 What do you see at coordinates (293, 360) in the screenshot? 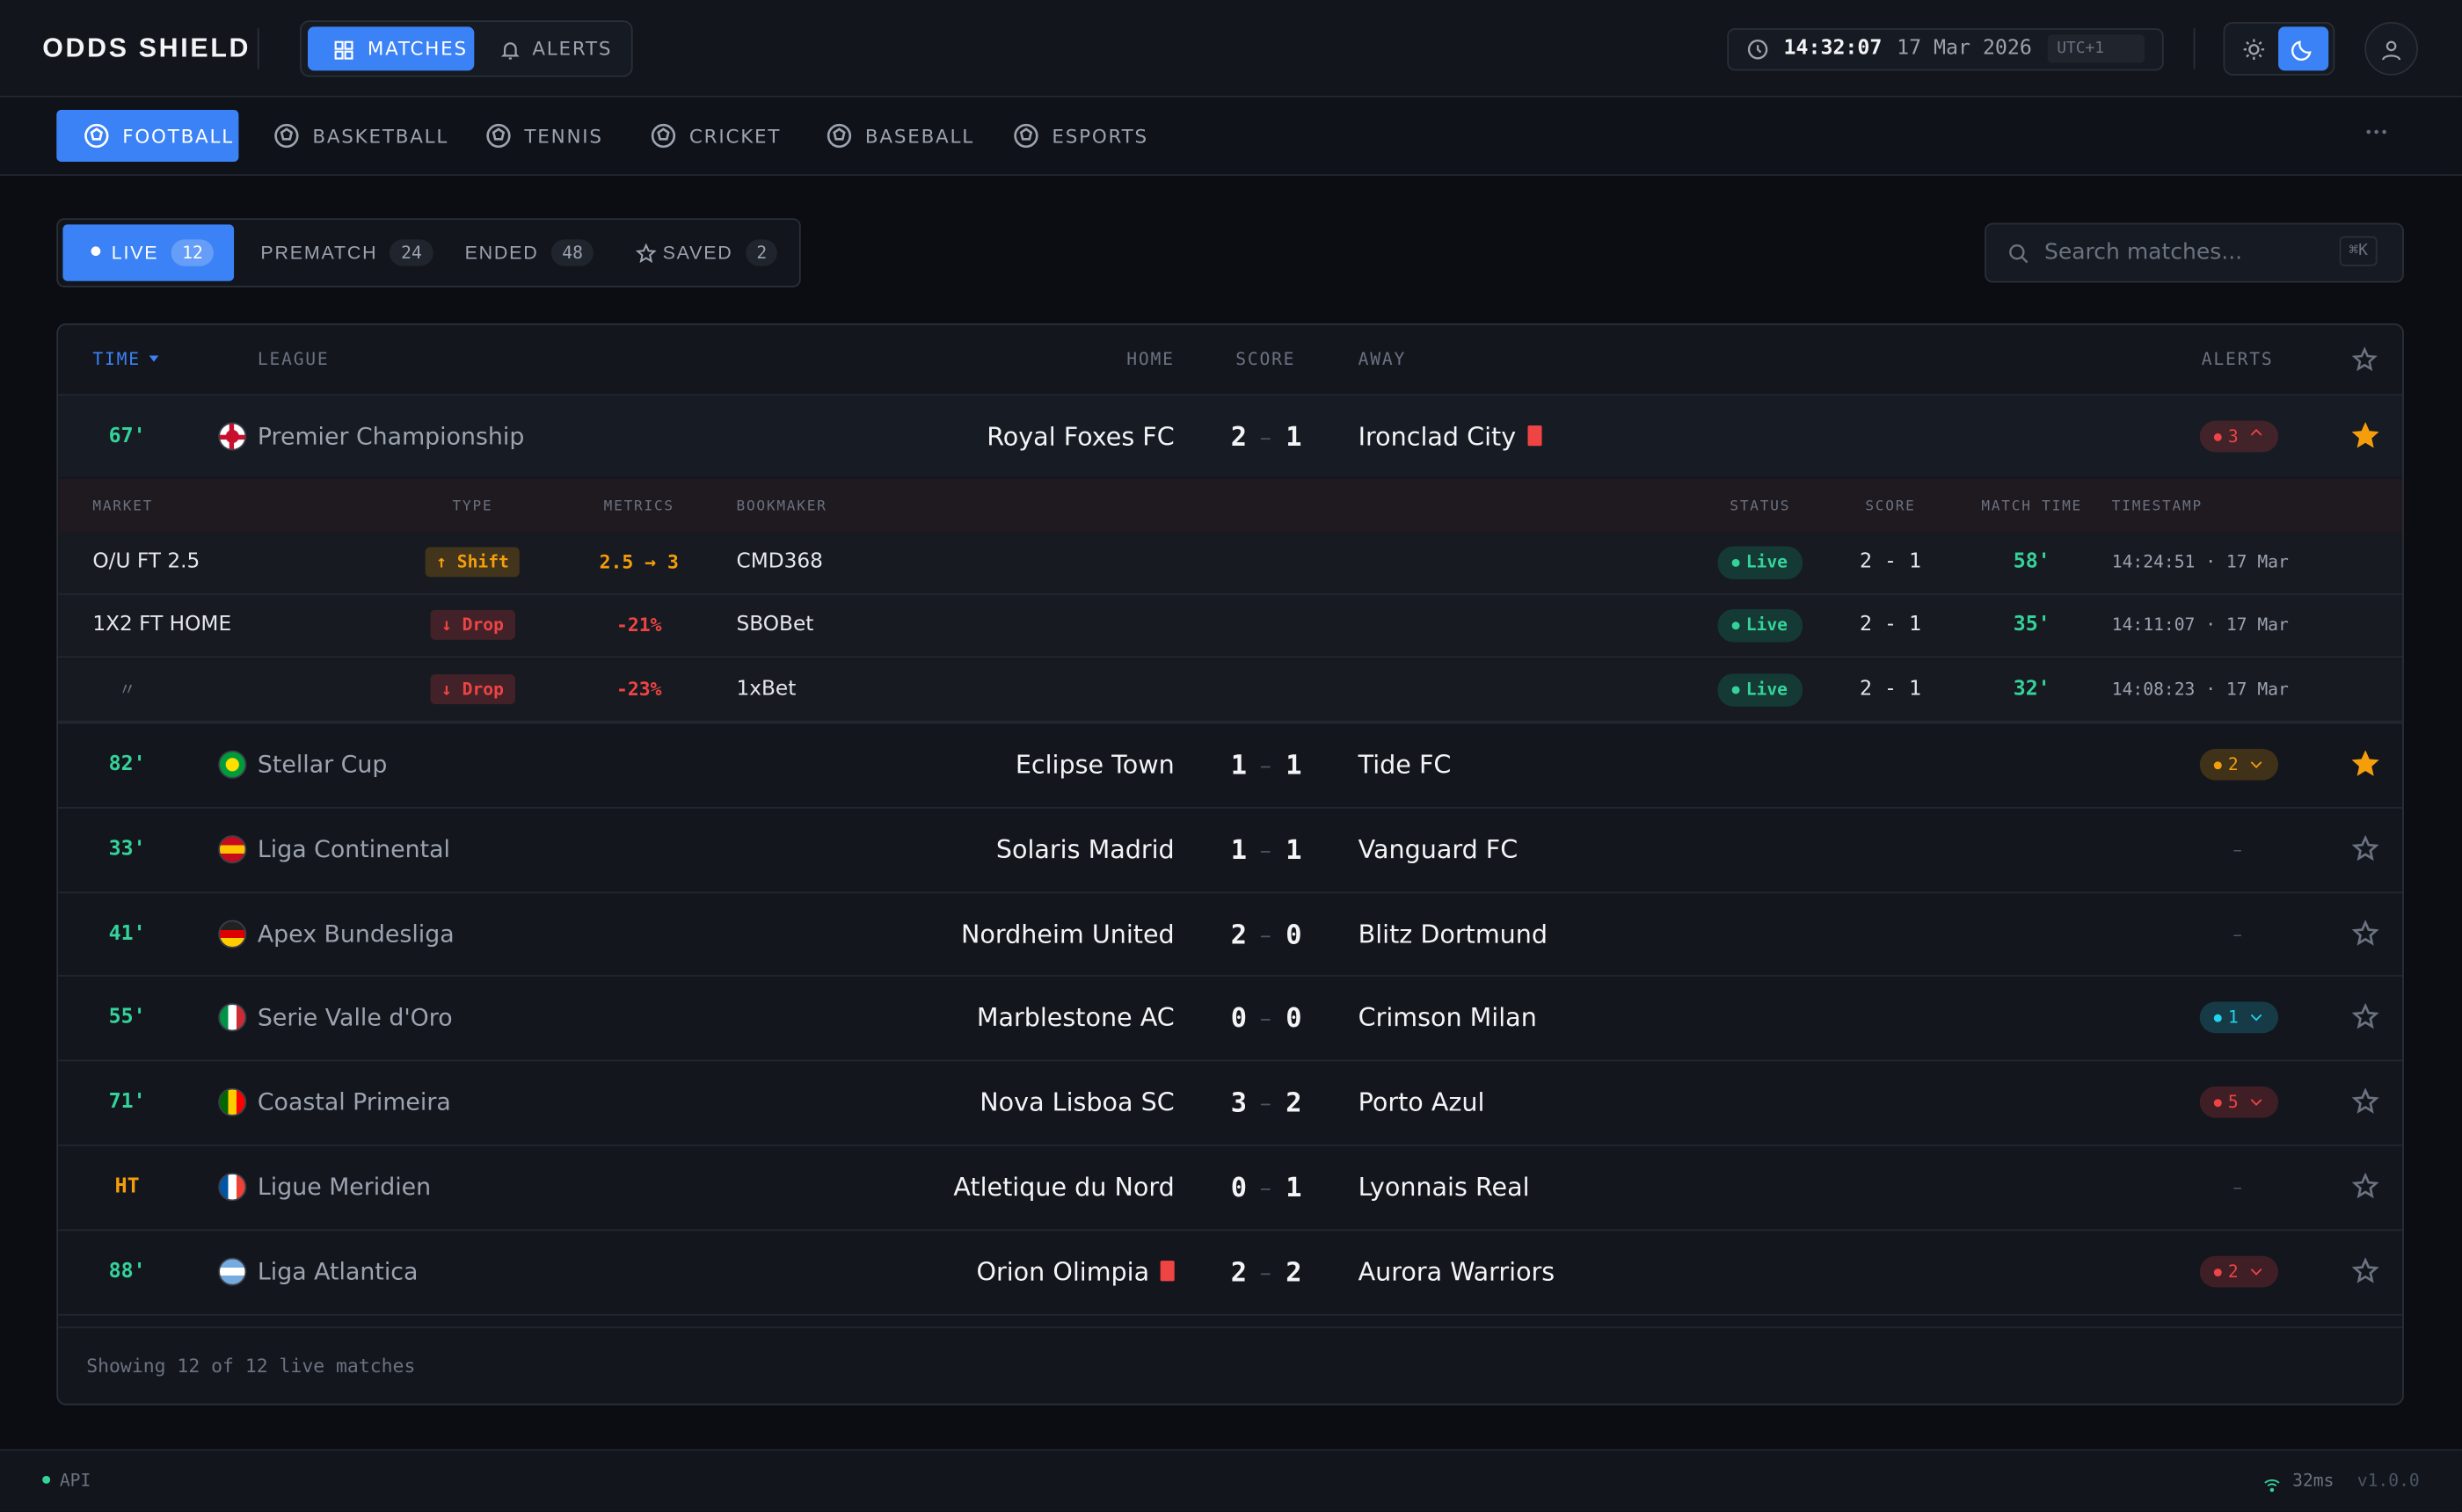
I see `column-header: LEAGUE` at bounding box center [293, 360].